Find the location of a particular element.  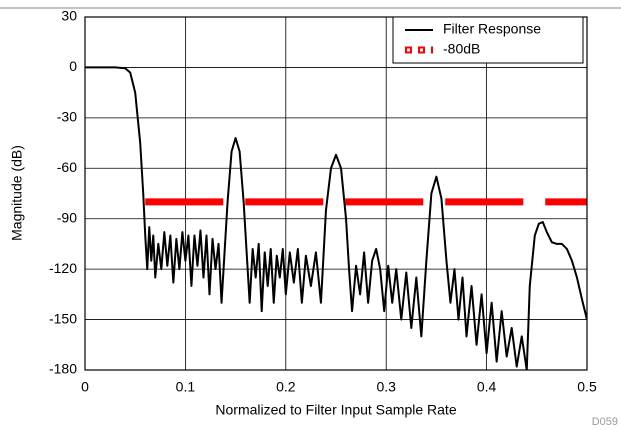

x-tick-label: 0.4 is located at coordinates (487, 387).